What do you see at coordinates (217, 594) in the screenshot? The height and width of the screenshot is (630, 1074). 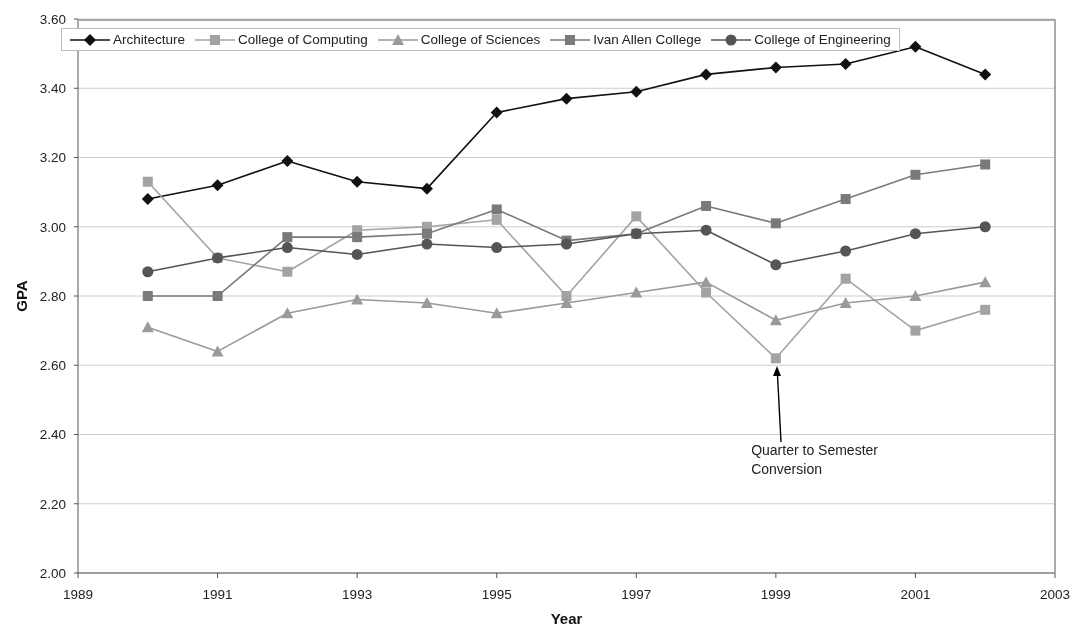 I see `x-tick-label: 1991` at bounding box center [217, 594].